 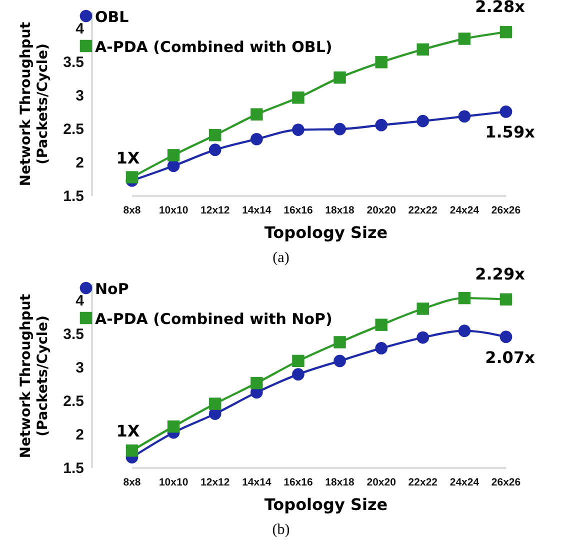 What do you see at coordinates (510, 132) in the screenshot?
I see `annotation: 1.59x` at bounding box center [510, 132].